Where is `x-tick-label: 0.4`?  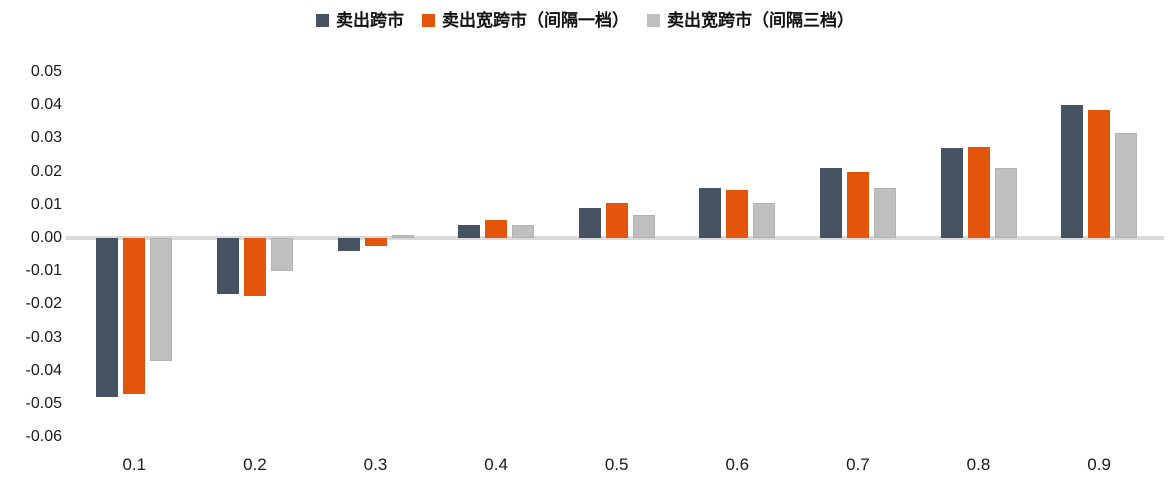
x-tick-label: 0.4 is located at coordinates (496, 464).